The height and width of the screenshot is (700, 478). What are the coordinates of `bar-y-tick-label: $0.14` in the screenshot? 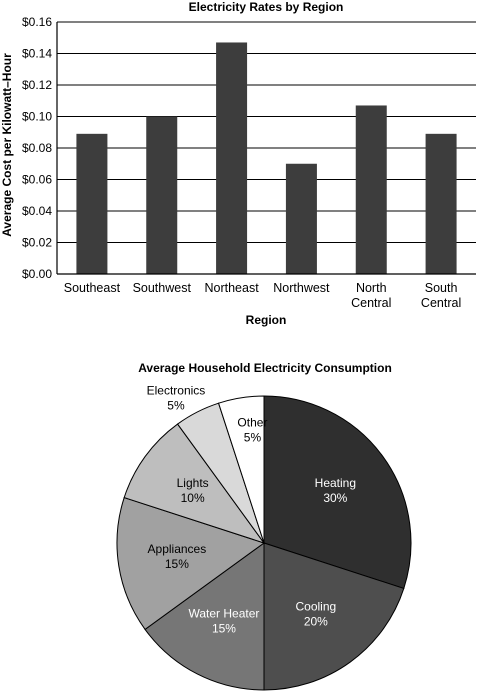 It's located at (37, 54).